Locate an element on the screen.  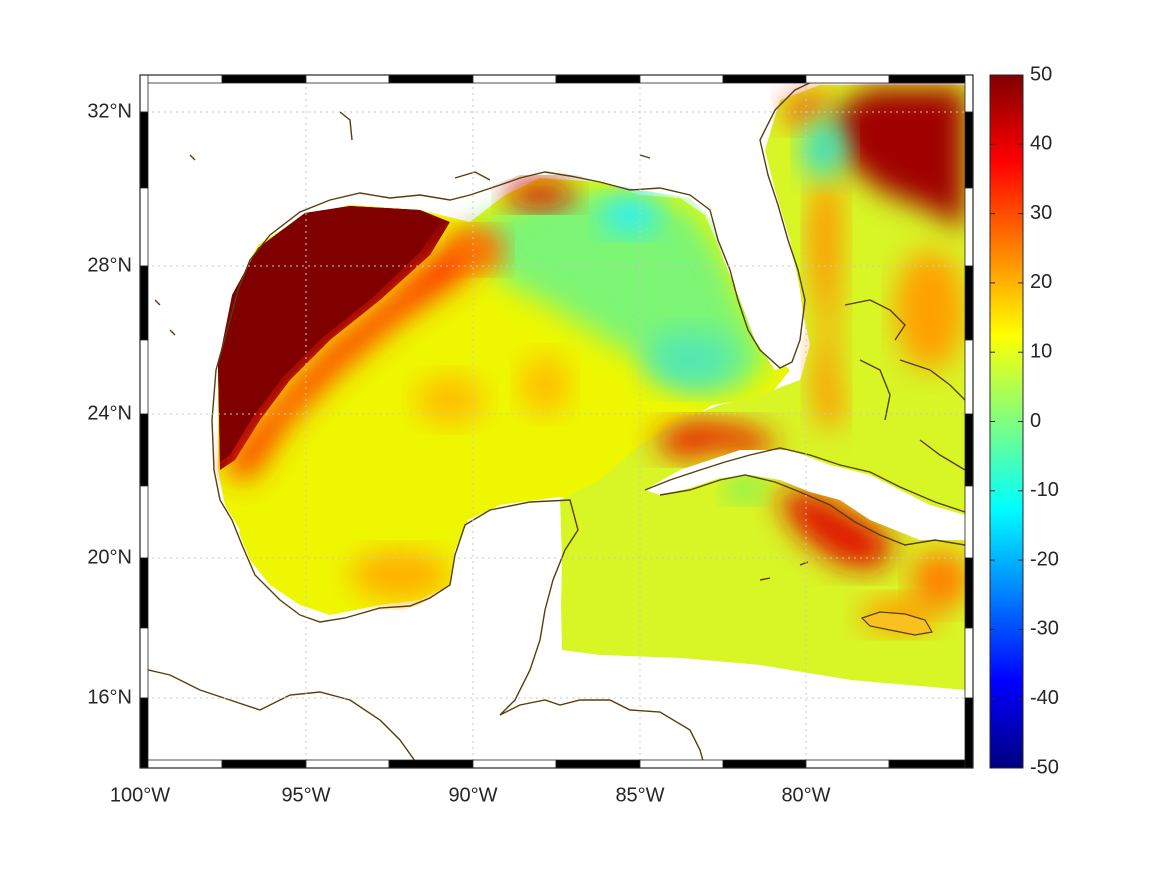
shelf-edge-red is located at coordinates (356, 356).